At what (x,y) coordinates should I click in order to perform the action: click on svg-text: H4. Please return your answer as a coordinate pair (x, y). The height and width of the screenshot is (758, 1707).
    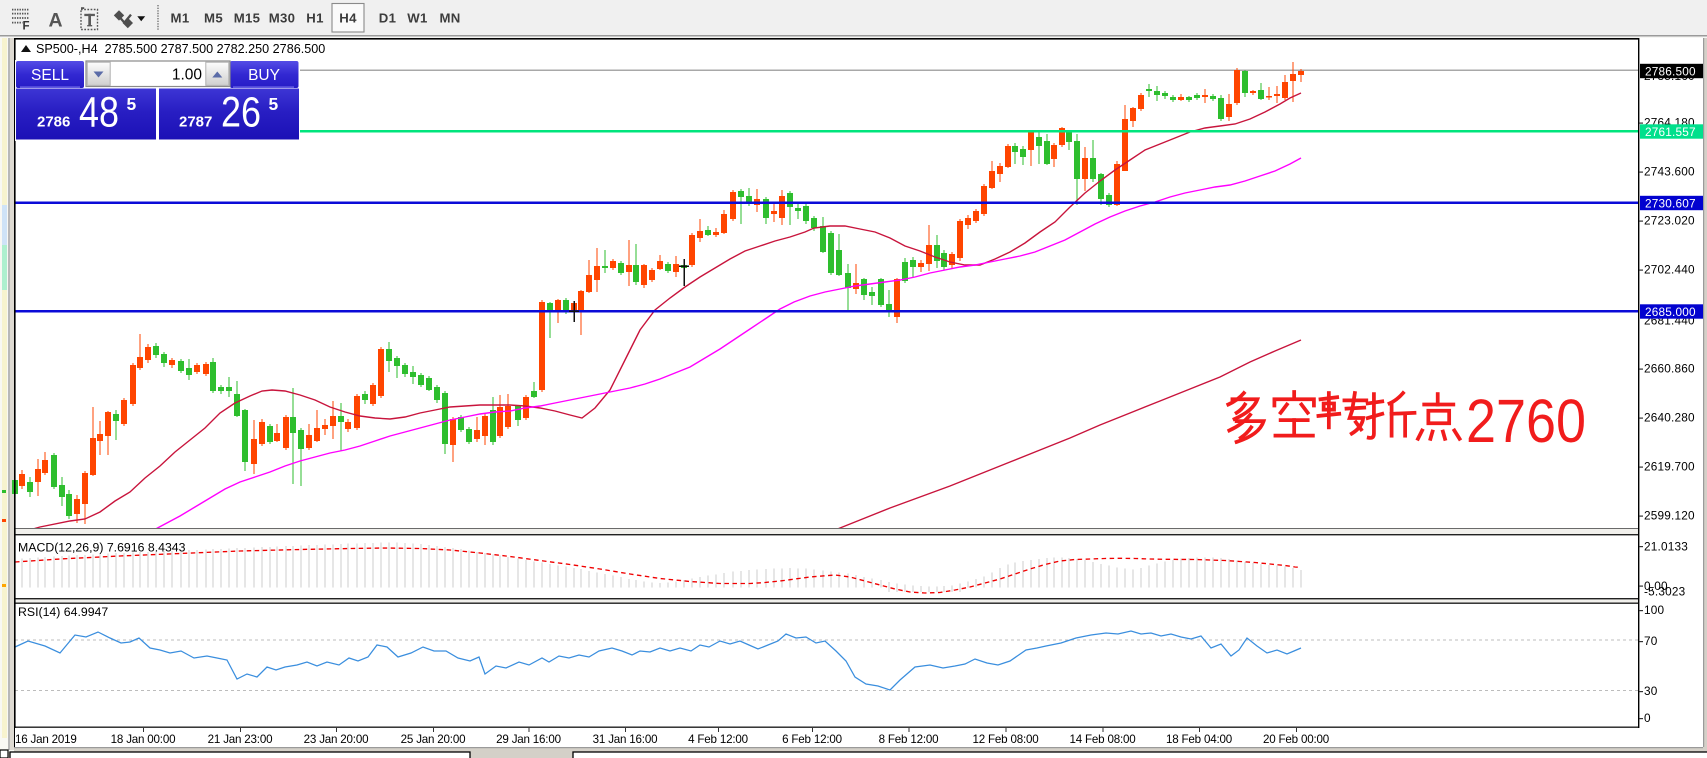
    Looking at the image, I should click on (348, 18).